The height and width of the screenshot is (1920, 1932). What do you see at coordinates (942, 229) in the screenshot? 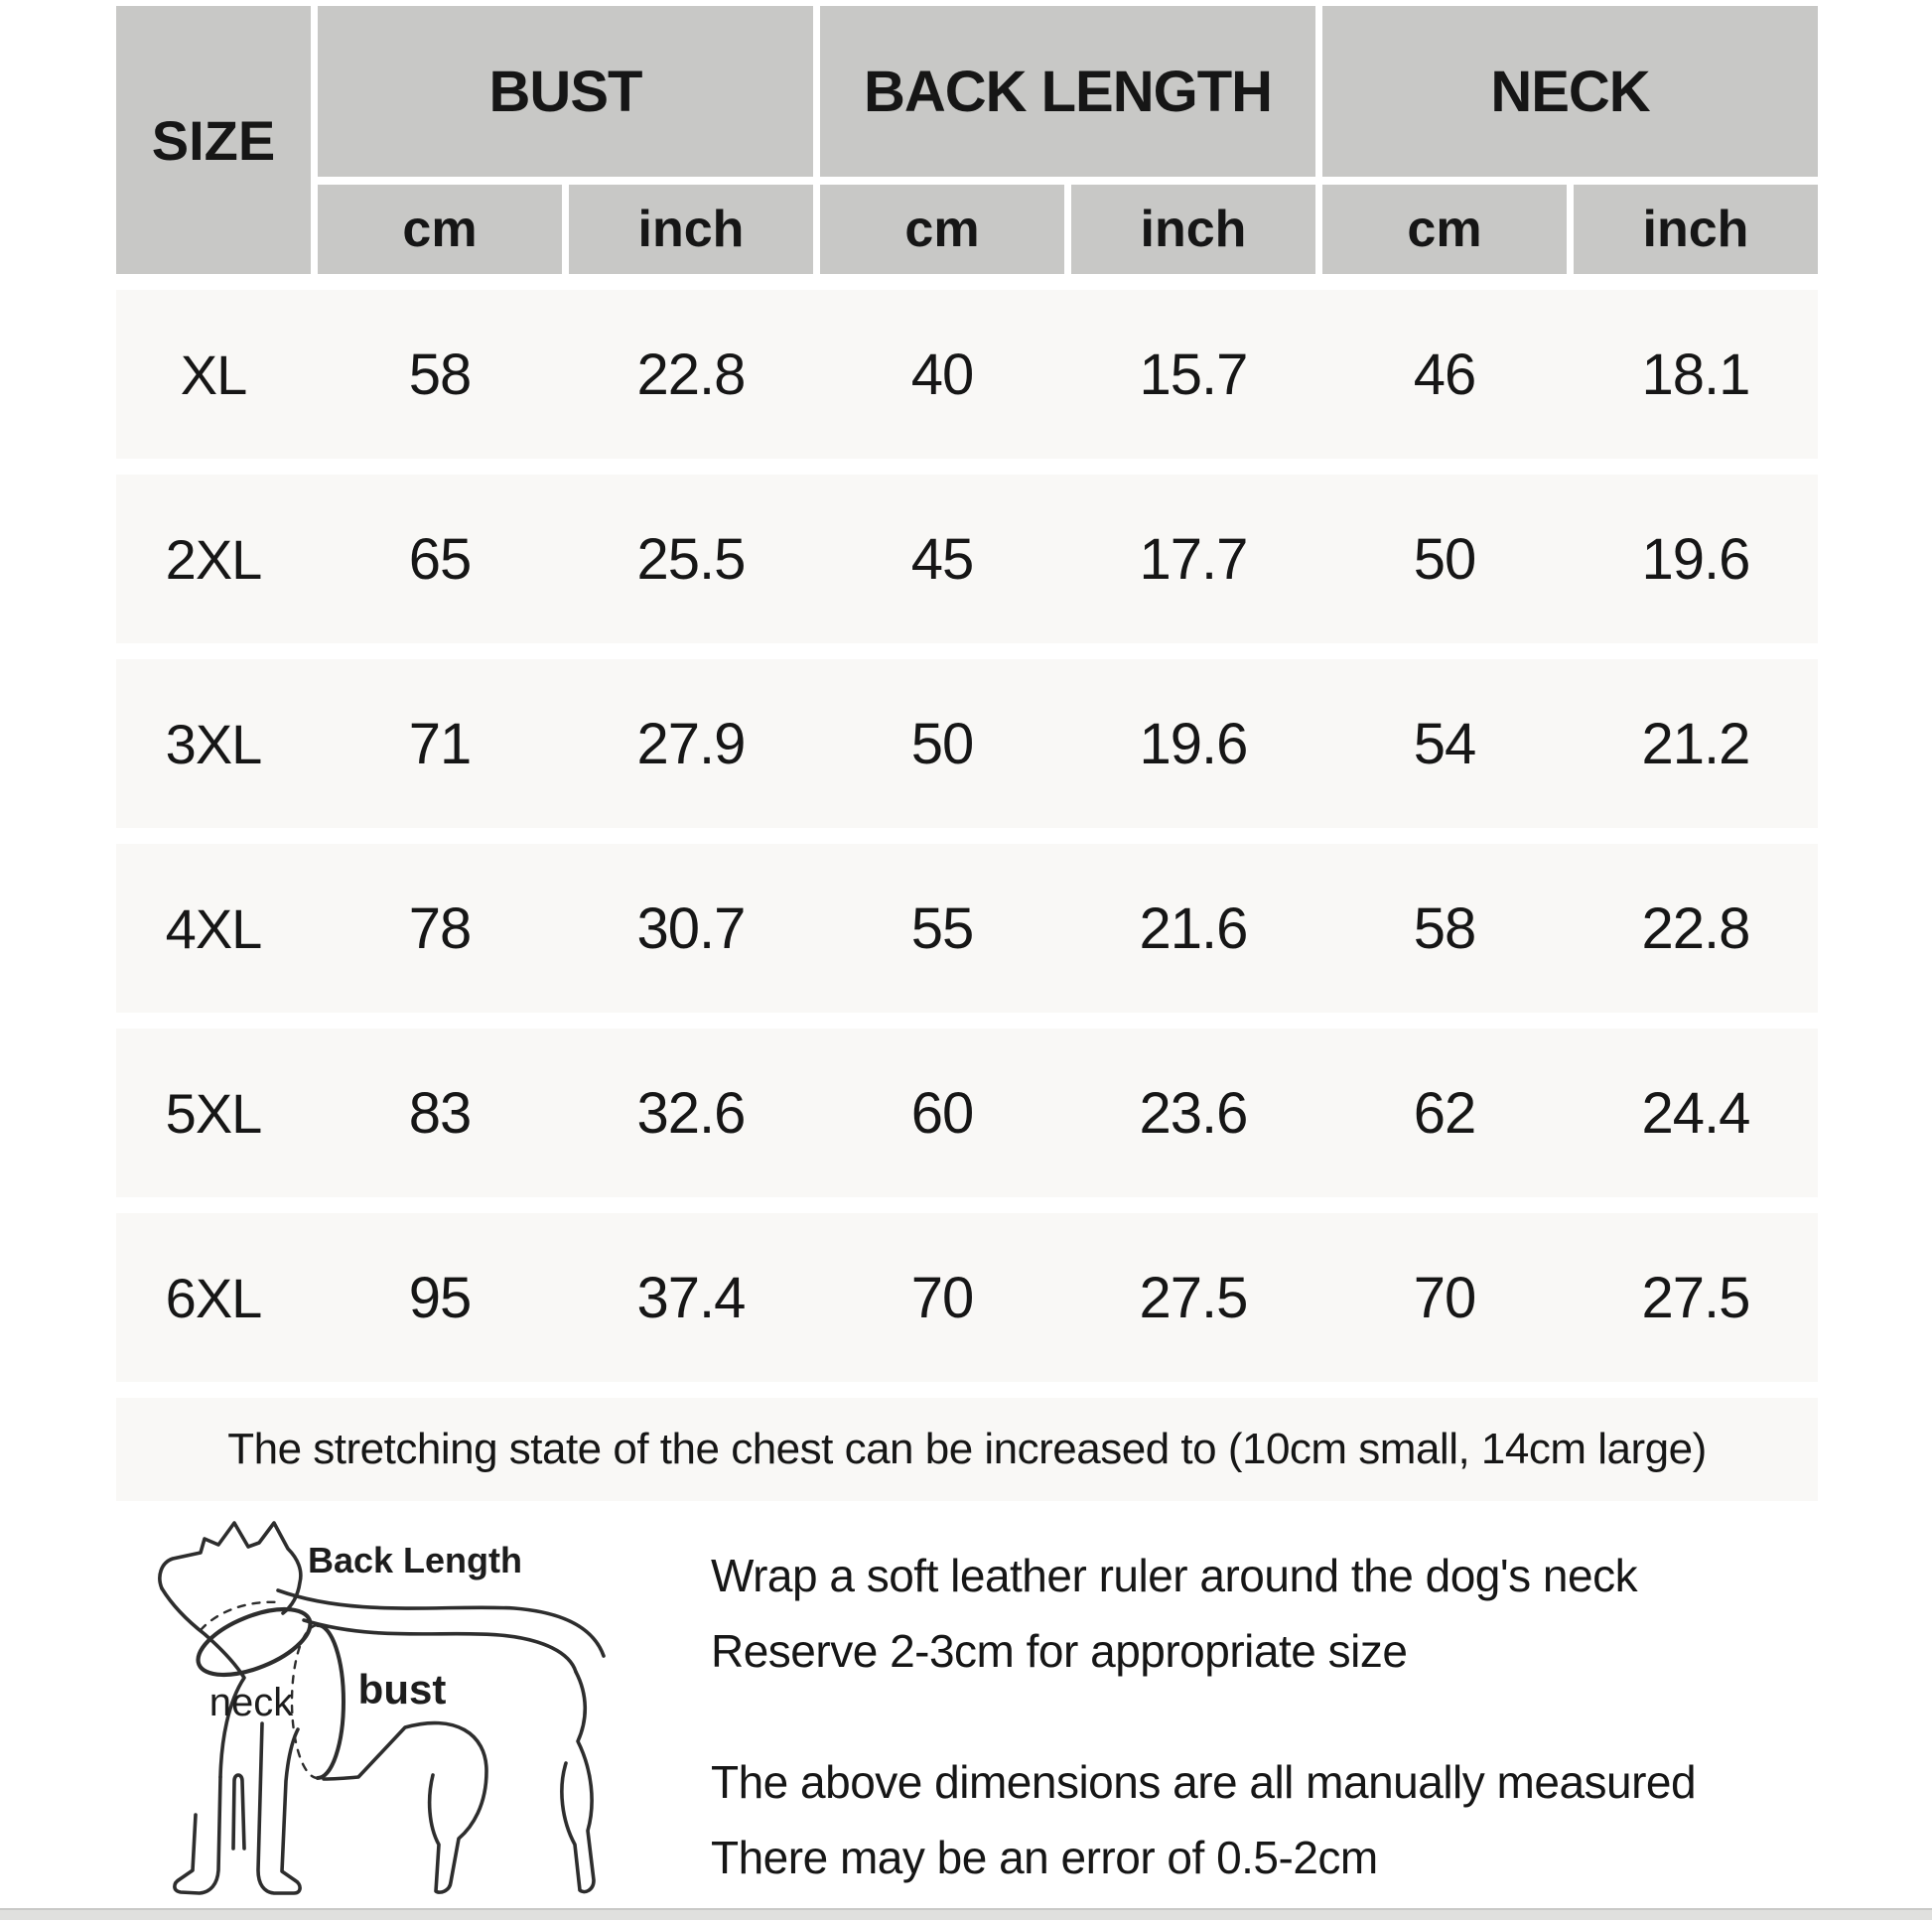
I see `unit-header-back-cm: cm` at bounding box center [942, 229].